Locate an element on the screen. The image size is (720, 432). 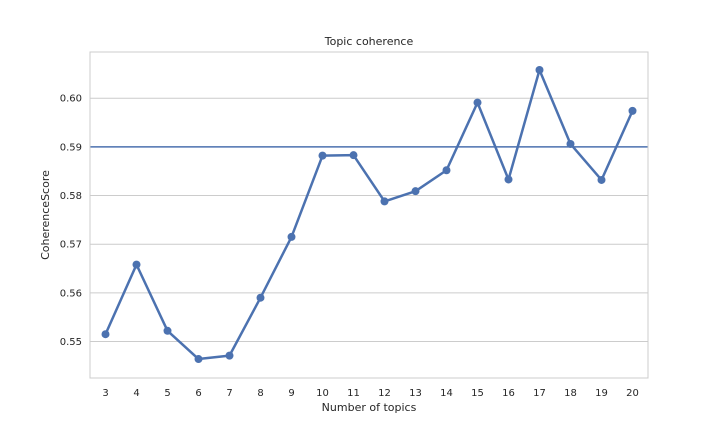
x-tick-label: 14 is located at coordinates (446, 393).